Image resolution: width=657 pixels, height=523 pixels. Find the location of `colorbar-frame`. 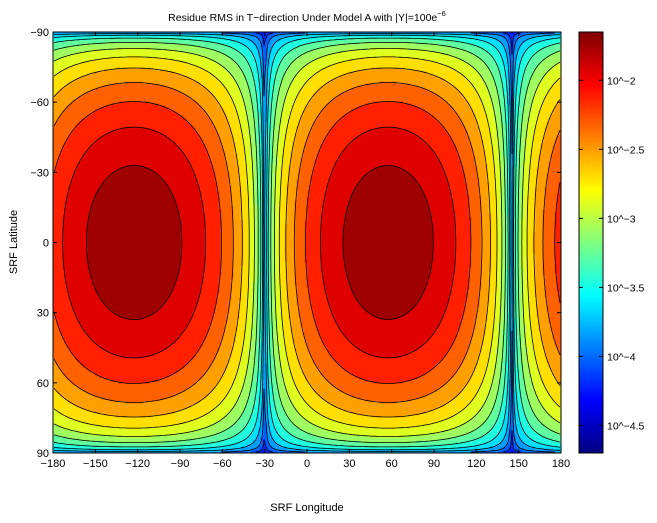

colorbar-frame is located at coordinates (591, 242).